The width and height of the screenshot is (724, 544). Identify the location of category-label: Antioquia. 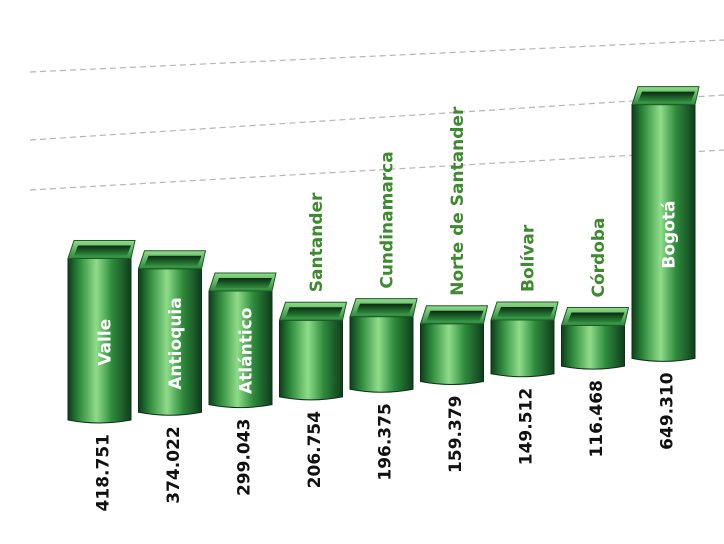
(176, 343).